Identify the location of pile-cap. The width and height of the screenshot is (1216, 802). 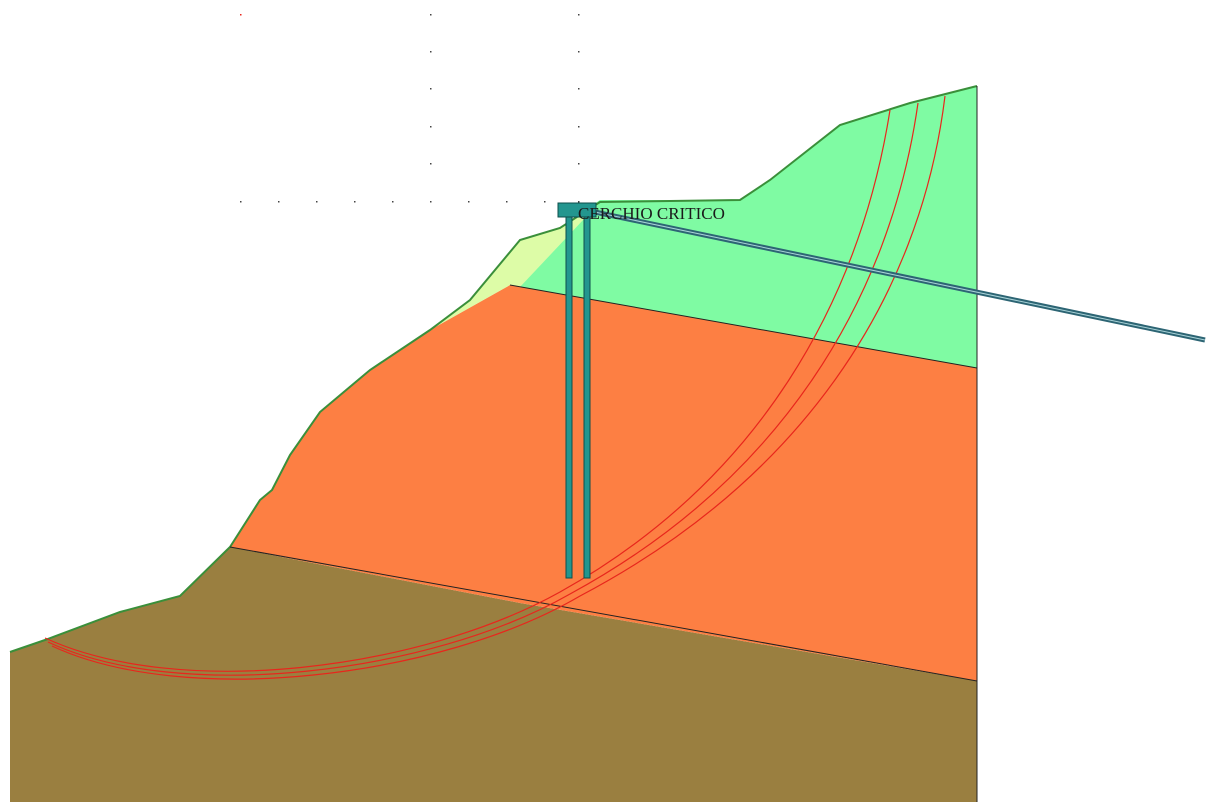
(577, 210).